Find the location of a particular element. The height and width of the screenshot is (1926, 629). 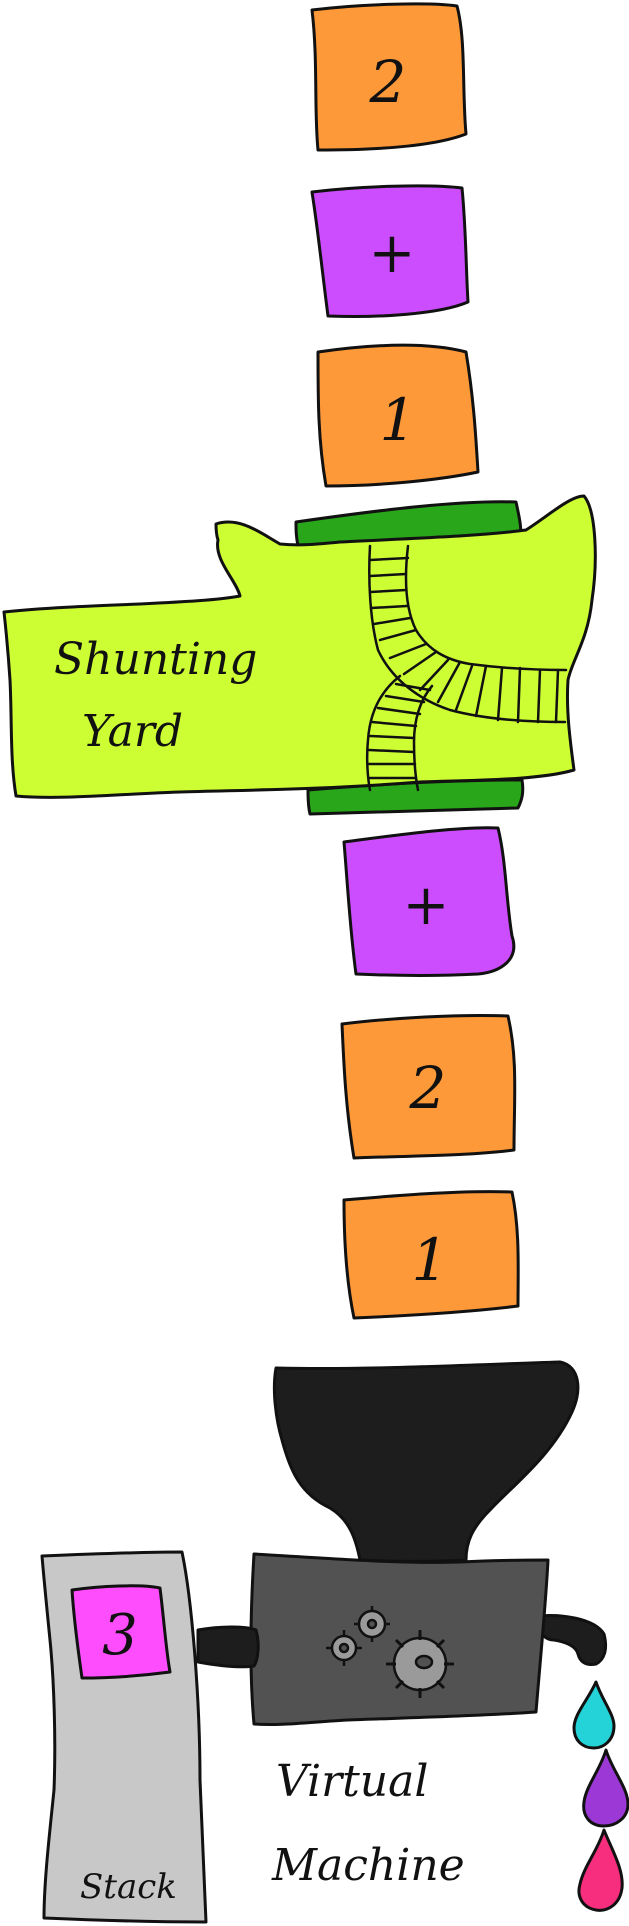

input-token-label: 2 is located at coordinates (388, 82).